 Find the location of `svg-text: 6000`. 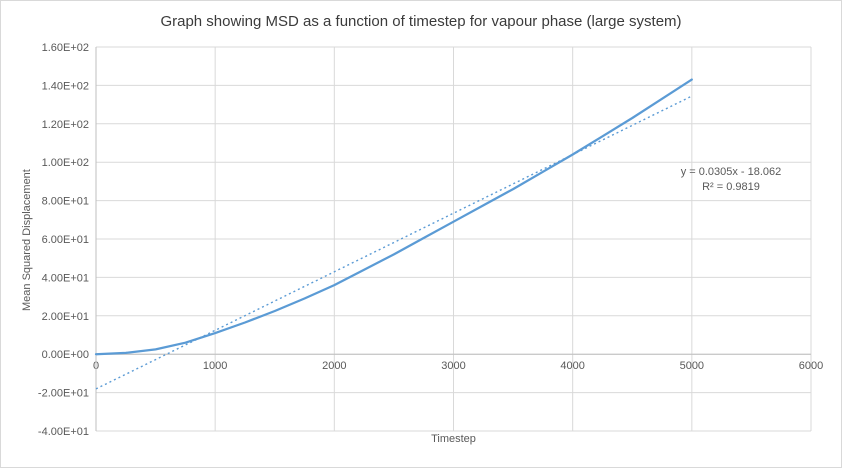

svg-text: 6000 is located at coordinates (811, 366).